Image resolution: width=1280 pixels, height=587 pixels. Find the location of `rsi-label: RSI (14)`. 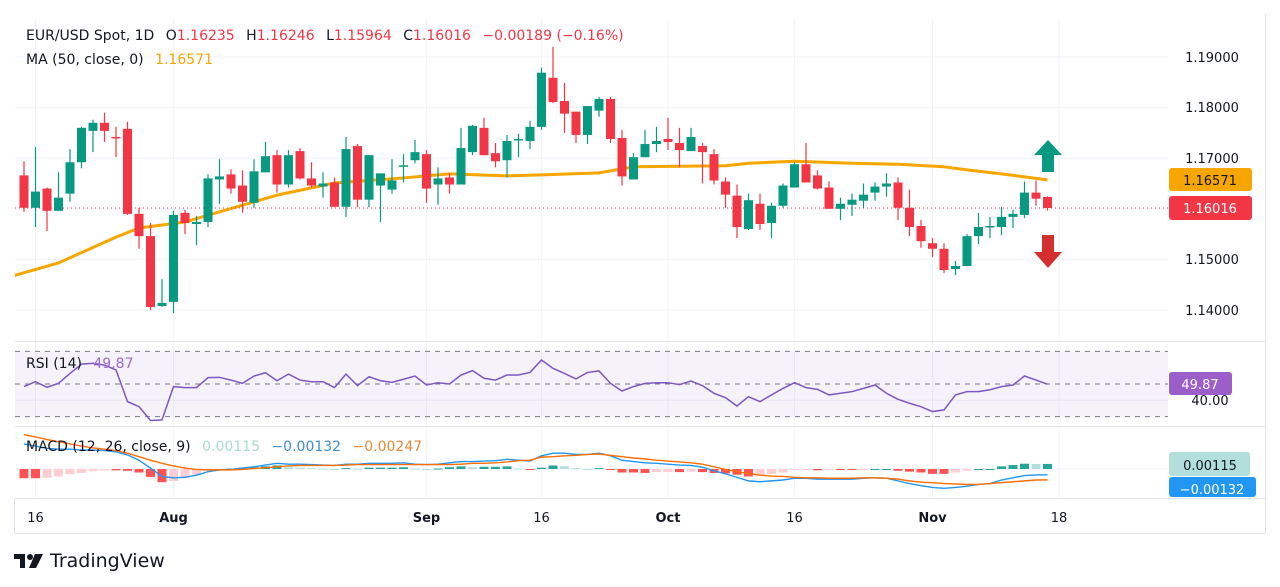

rsi-label: RSI (14) is located at coordinates (54, 364).